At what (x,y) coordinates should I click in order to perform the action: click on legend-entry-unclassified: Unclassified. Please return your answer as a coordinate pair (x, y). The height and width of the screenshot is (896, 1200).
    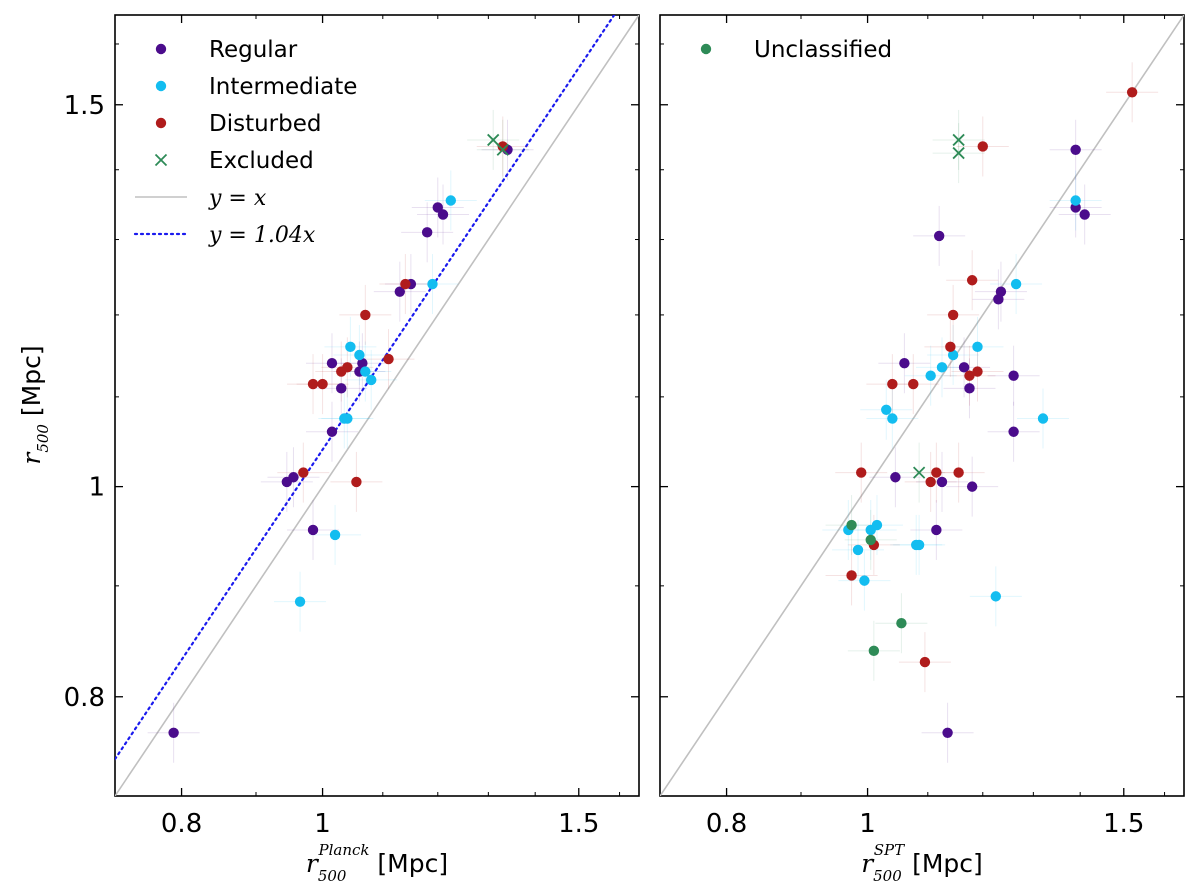
    Looking at the image, I should click on (796, 50).